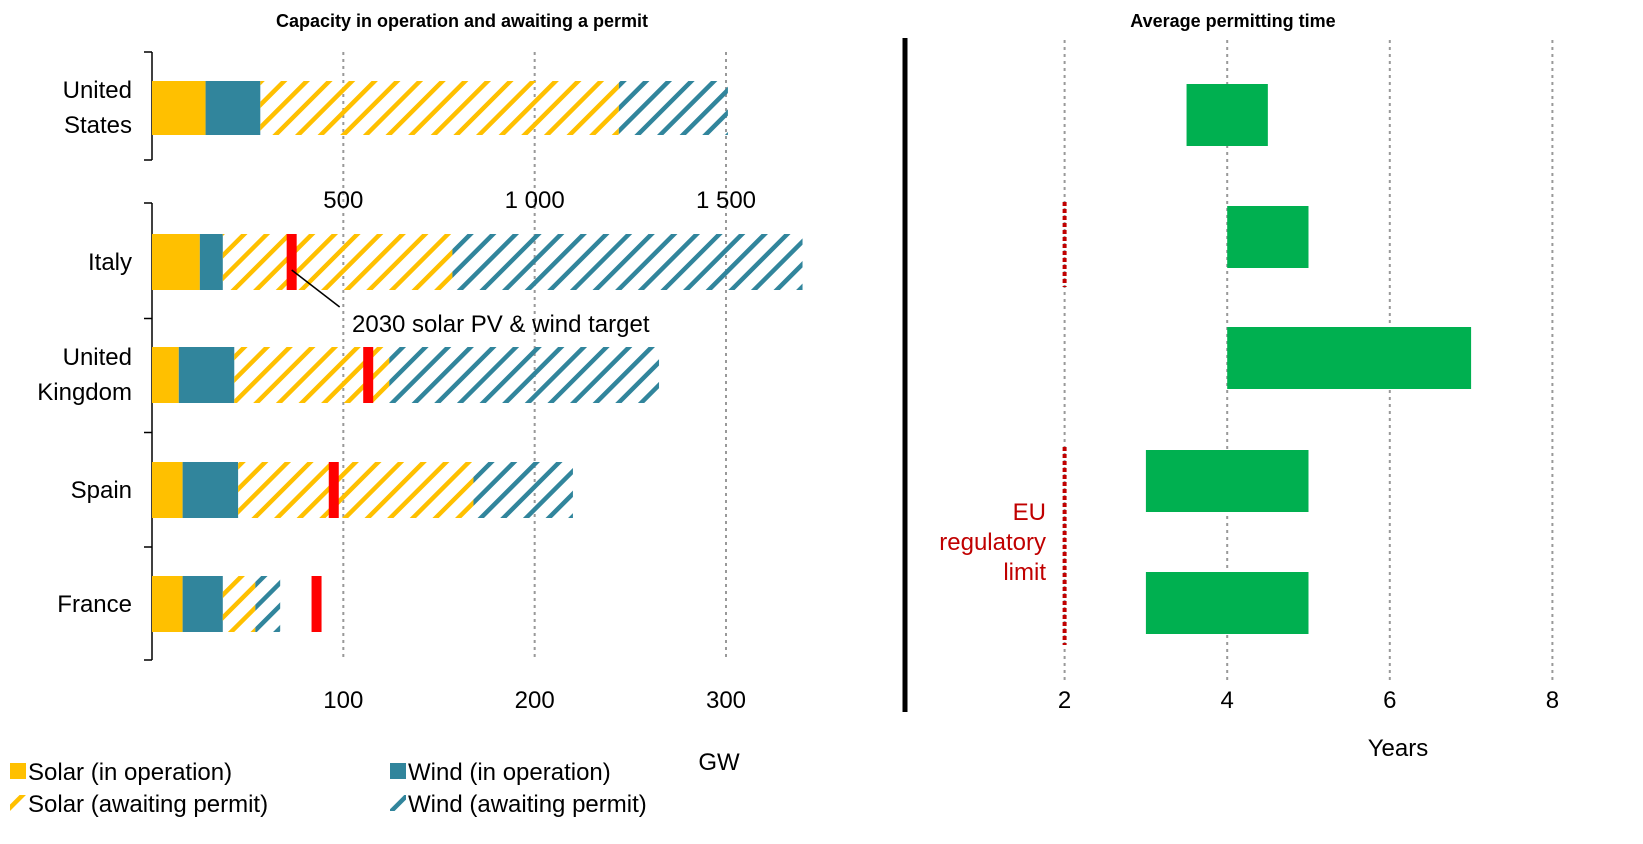  What do you see at coordinates (398, 771) in the screenshot?
I see `legend-swatch-wind-in-operation` at bounding box center [398, 771].